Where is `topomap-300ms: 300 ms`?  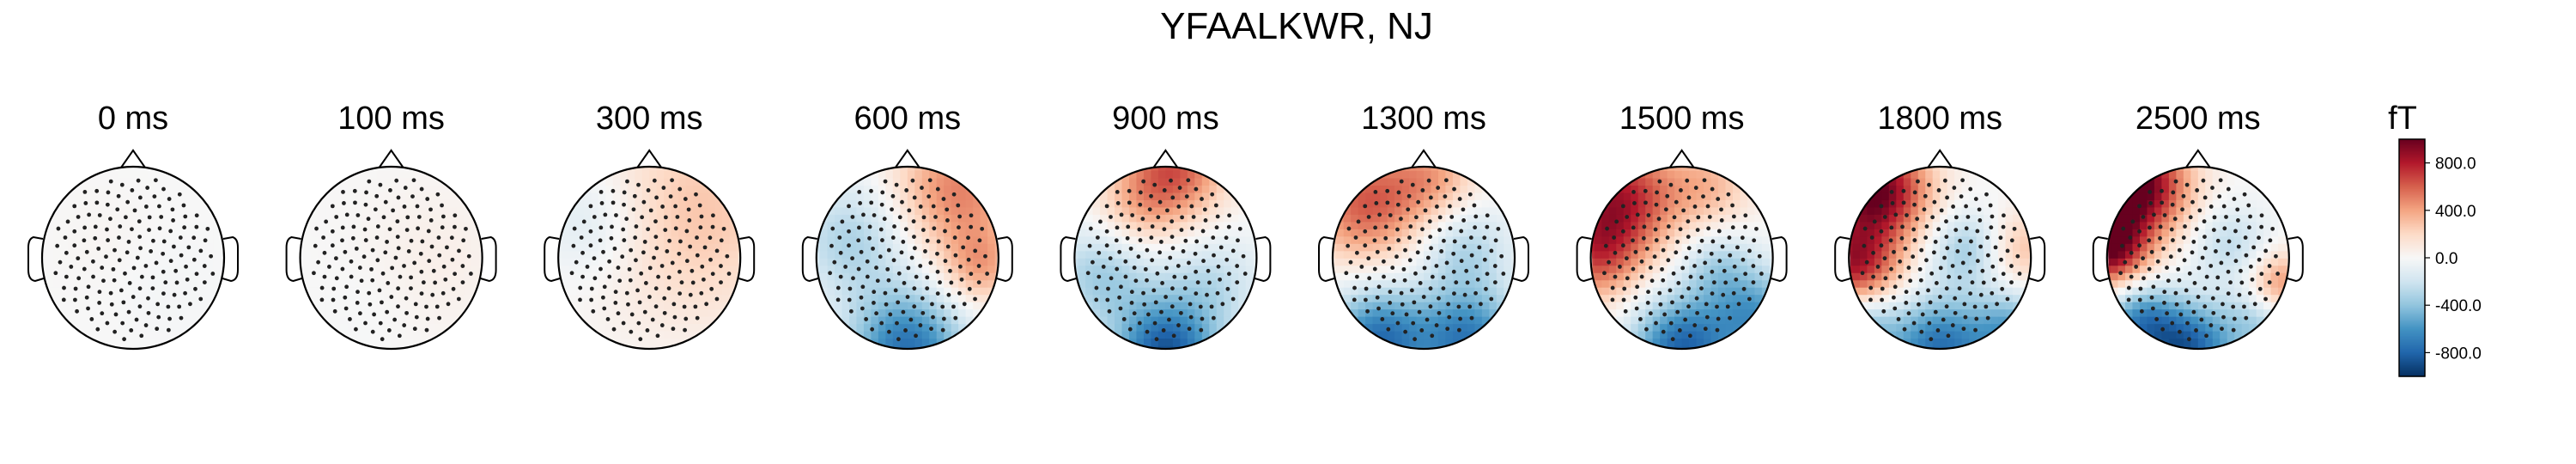 topomap-300ms: 300 ms is located at coordinates (650, 226).